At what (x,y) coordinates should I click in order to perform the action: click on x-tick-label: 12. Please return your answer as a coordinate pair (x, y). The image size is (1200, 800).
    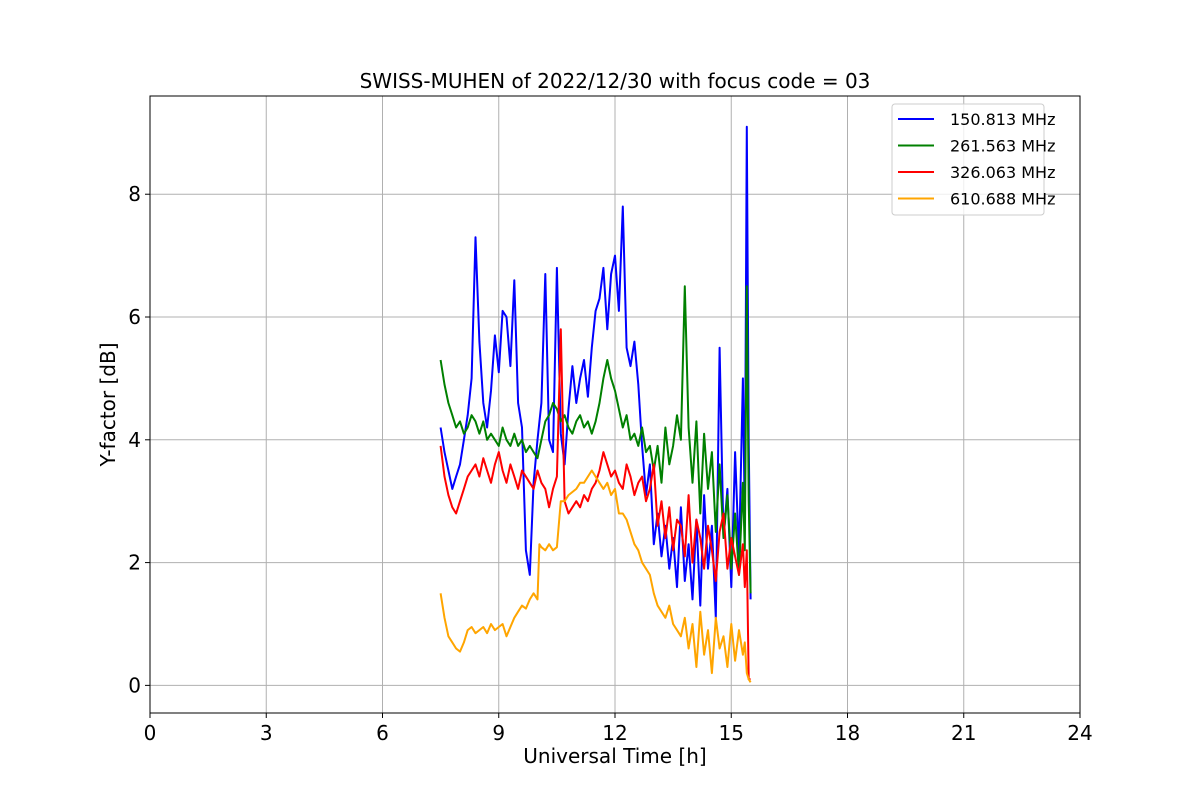
    Looking at the image, I should click on (614, 733).